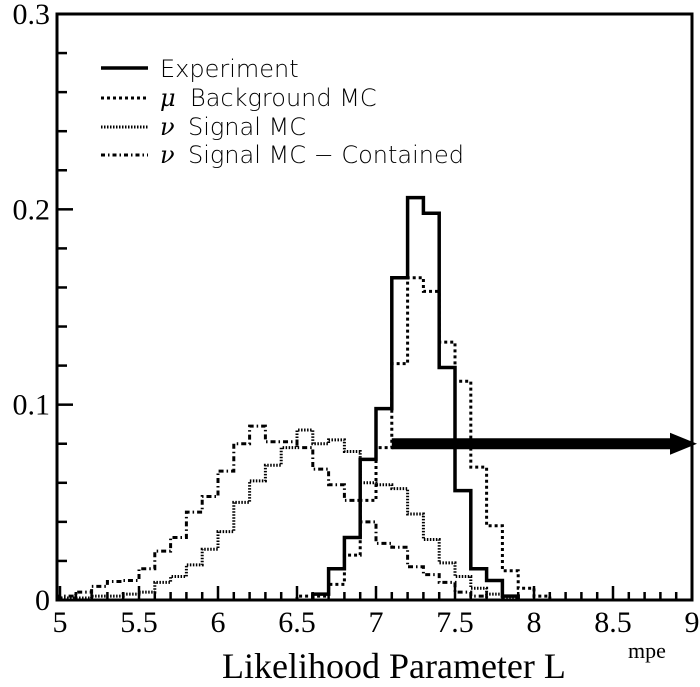 The image size is (700, 687). I want to click on legend-label: Background MC, so click(283, 98).